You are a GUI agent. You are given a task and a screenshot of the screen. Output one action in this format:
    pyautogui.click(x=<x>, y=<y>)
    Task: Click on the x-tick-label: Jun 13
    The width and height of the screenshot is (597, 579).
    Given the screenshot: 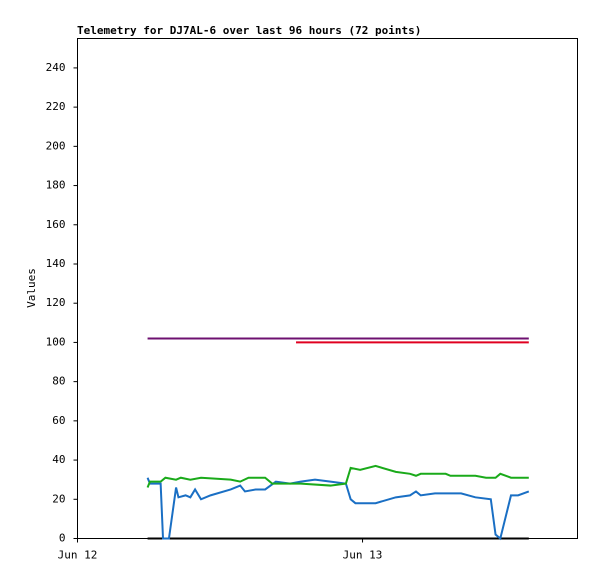 What is the action you would take?
    pyautogui.click(x=363, y=555)
    